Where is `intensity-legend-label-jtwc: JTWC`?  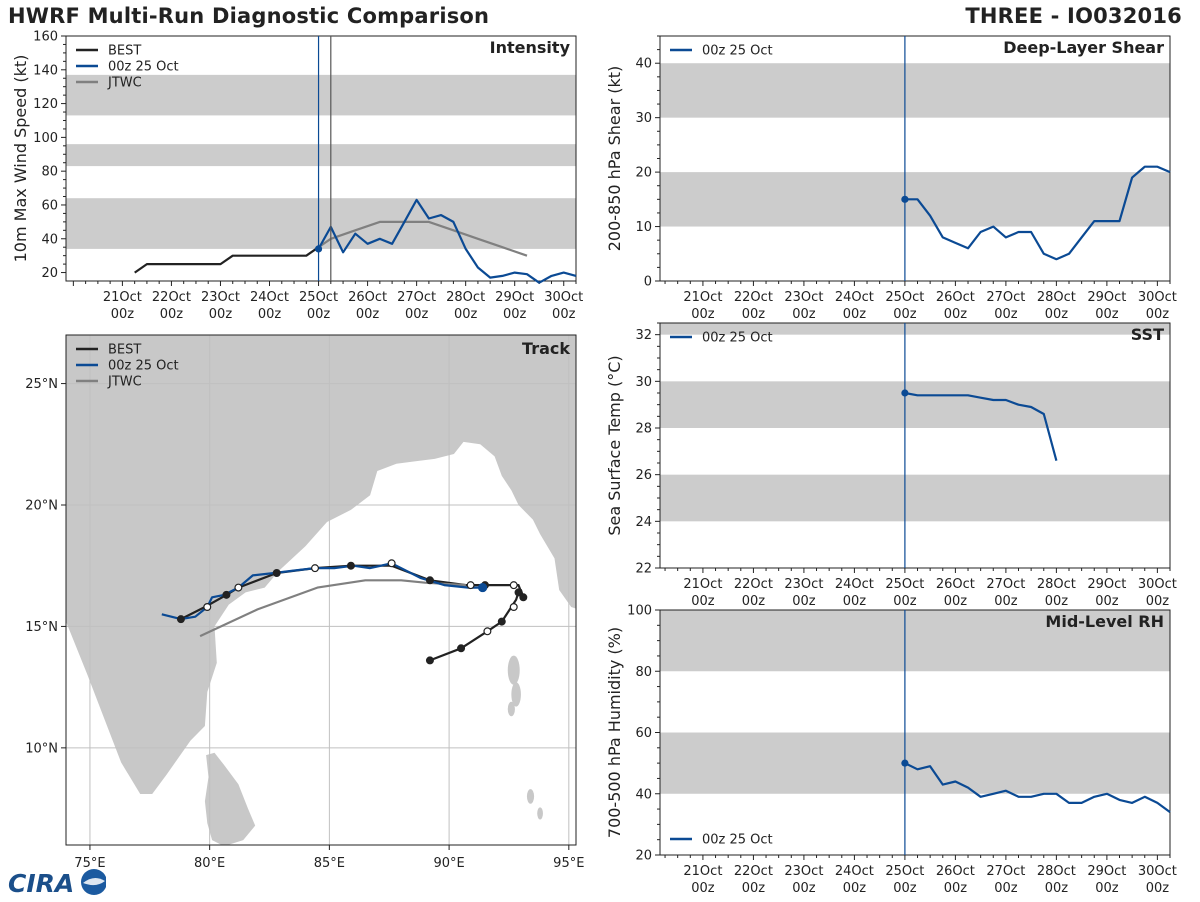 intensity-legend-label-jtwc: JTWC is located at coordinates (124, 83).